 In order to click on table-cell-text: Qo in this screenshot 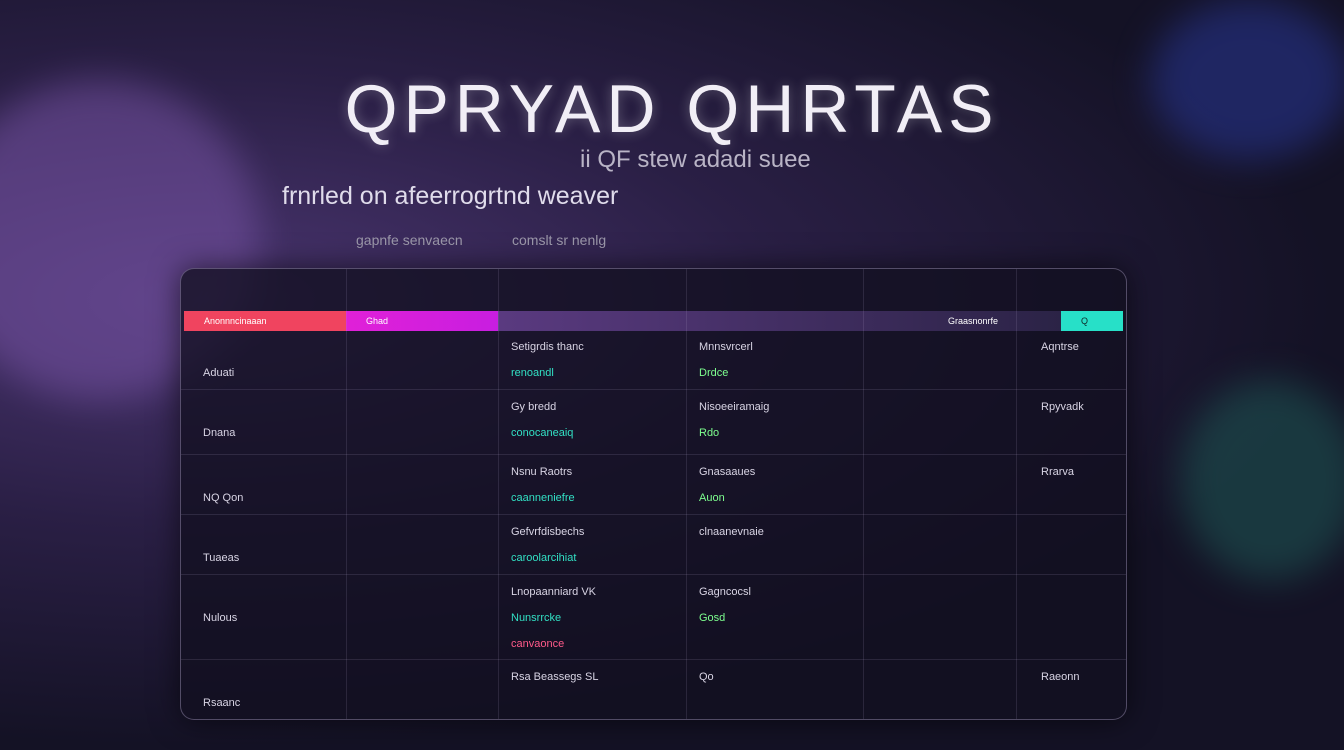, I will do `click(706, 677)`.